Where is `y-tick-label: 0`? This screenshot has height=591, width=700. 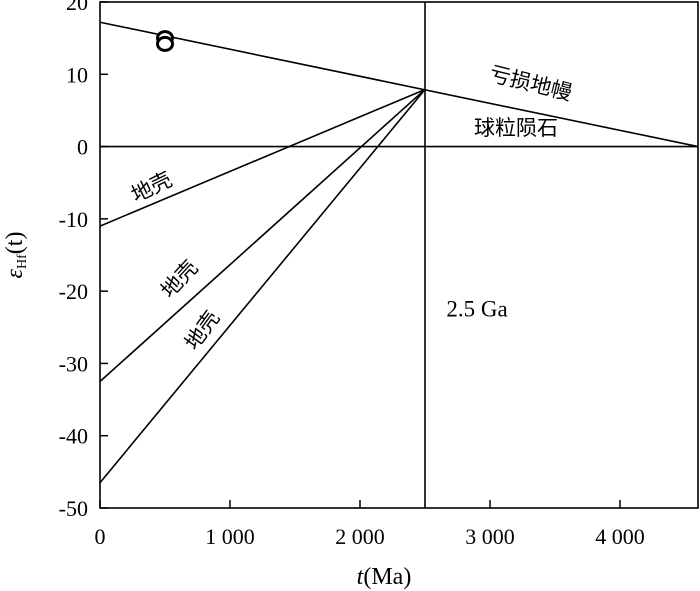
y-tick-label: 0 is located at coordinates (82, 147).